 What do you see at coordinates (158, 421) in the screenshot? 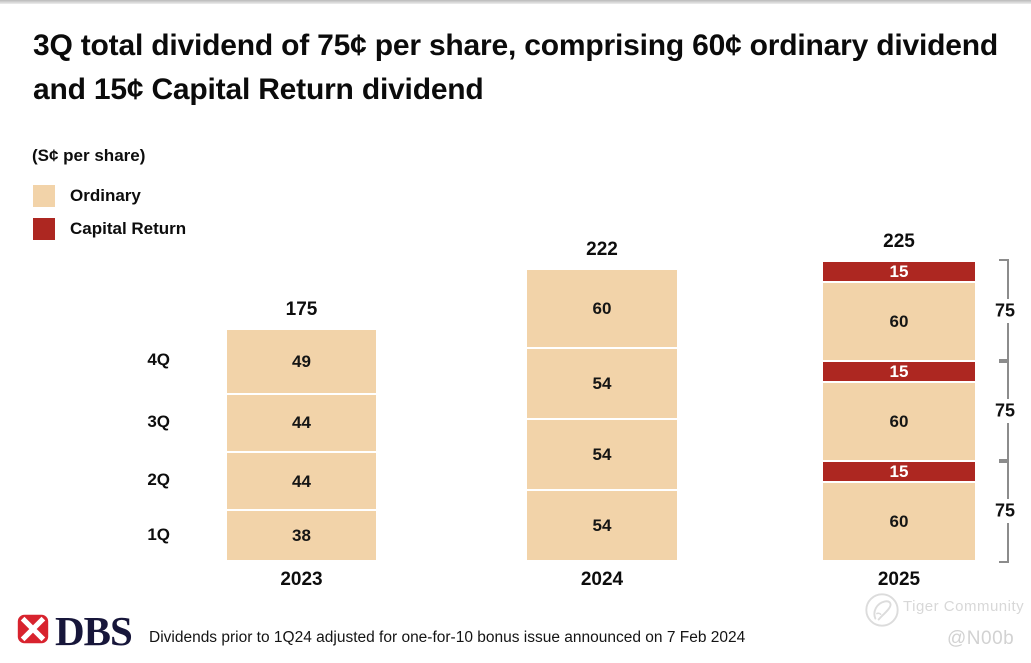
I see `quarter-label-3Q: 3Q` at bounding box center [158, 421].